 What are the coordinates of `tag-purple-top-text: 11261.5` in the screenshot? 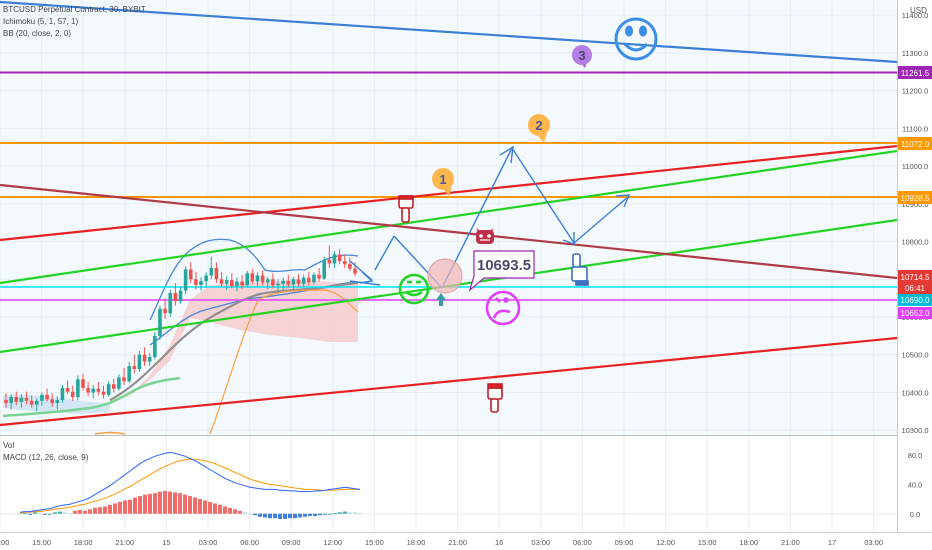 It's located at (915, 73).